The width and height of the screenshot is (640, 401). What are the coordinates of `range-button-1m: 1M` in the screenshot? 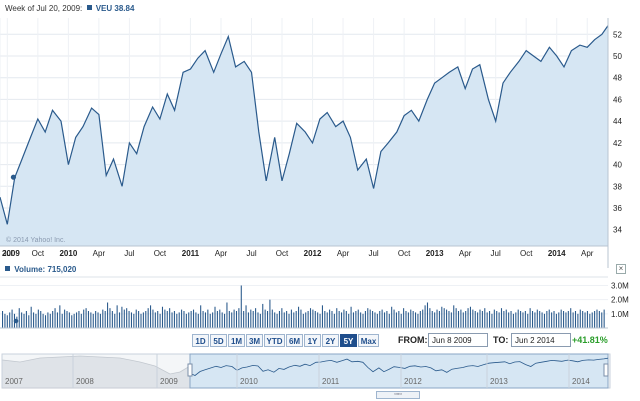 It's located at (236, 340).